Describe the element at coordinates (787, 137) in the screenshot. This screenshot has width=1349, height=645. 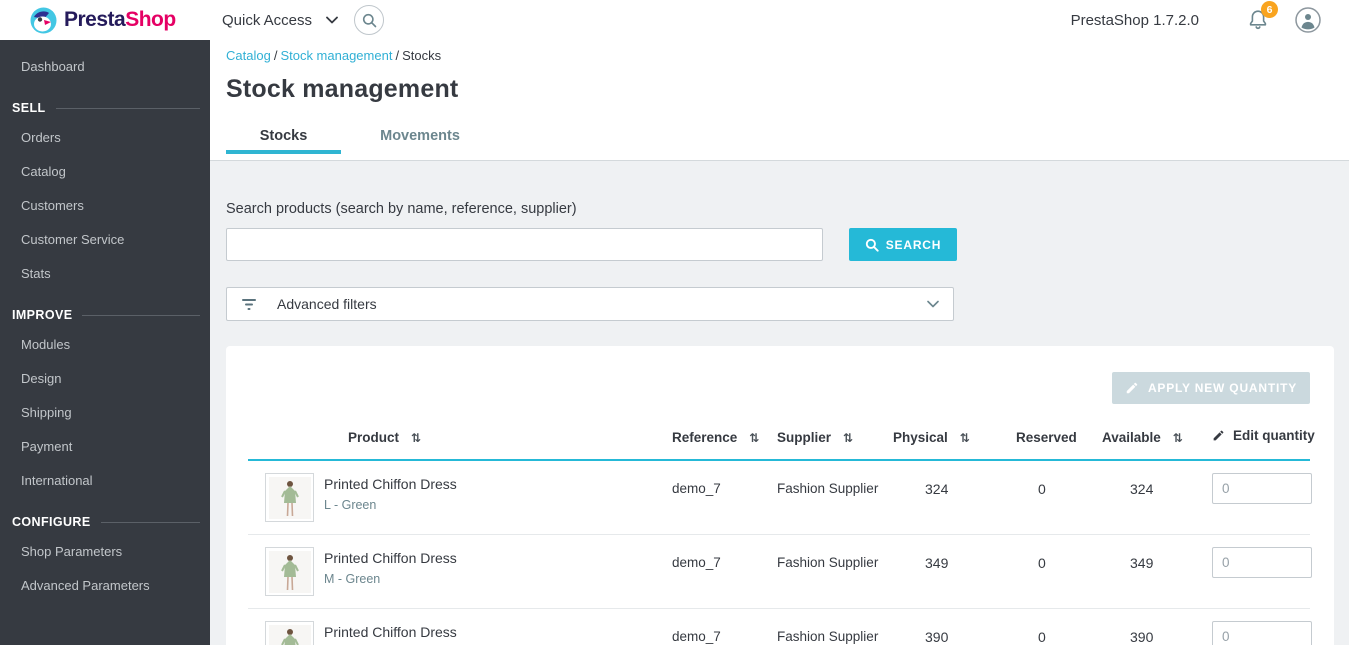
I see `tab-bar: Stocks Movements` at that location.